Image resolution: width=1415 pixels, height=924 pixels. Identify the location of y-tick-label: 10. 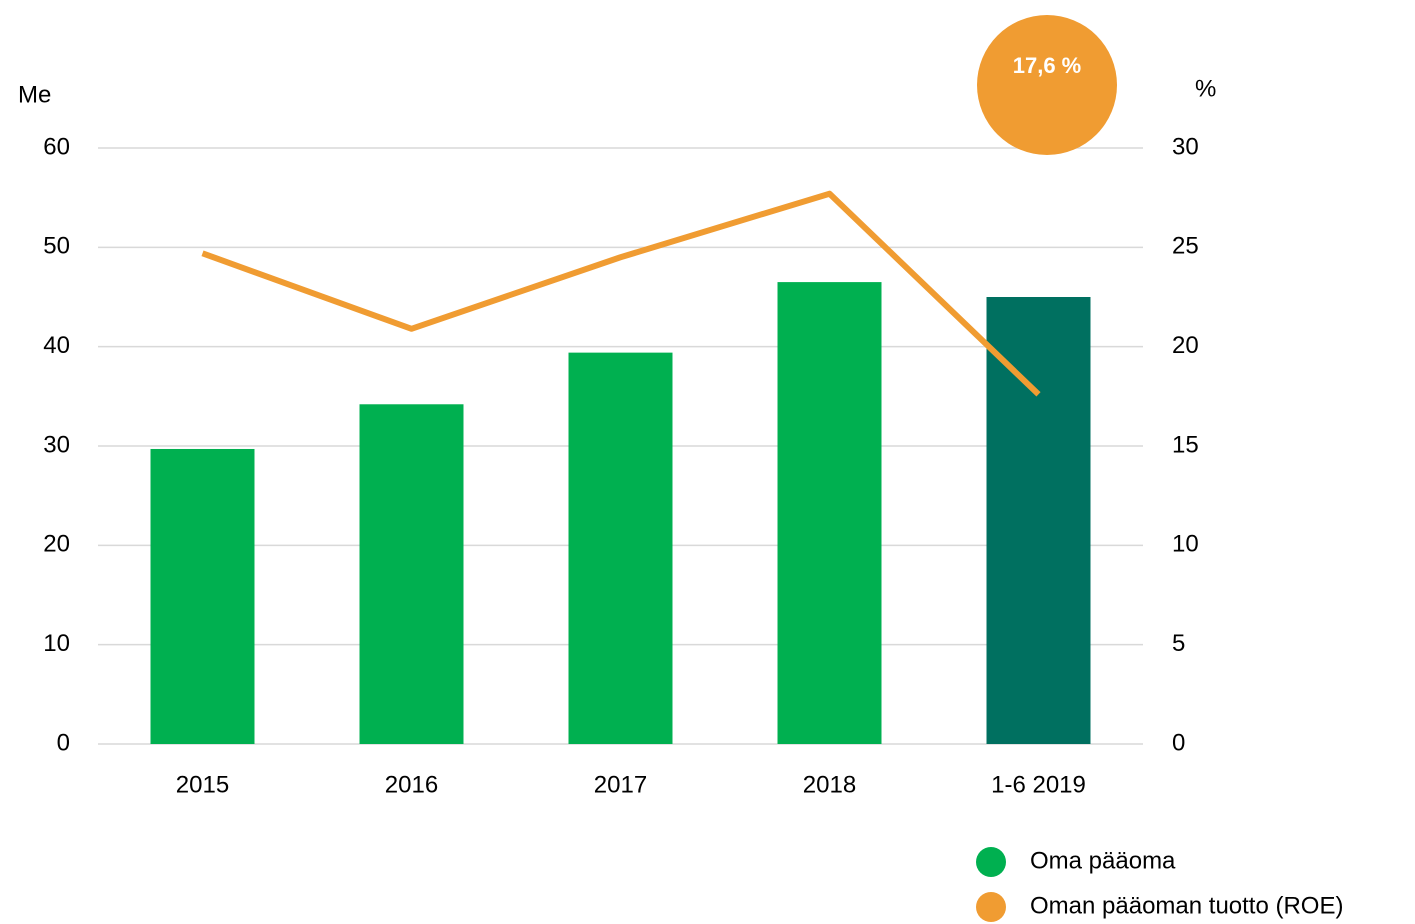
(56, 643).